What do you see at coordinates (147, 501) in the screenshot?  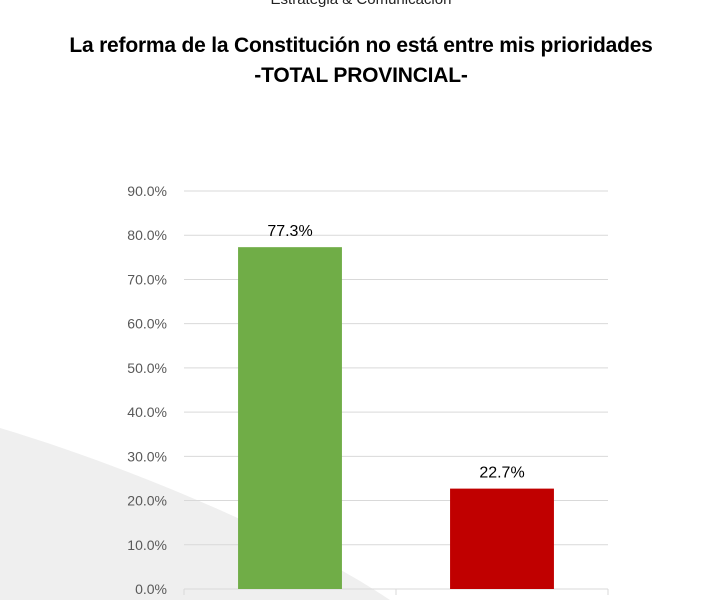 I see `y-tick-label: 20.0%` at bounding box center [147, 501].